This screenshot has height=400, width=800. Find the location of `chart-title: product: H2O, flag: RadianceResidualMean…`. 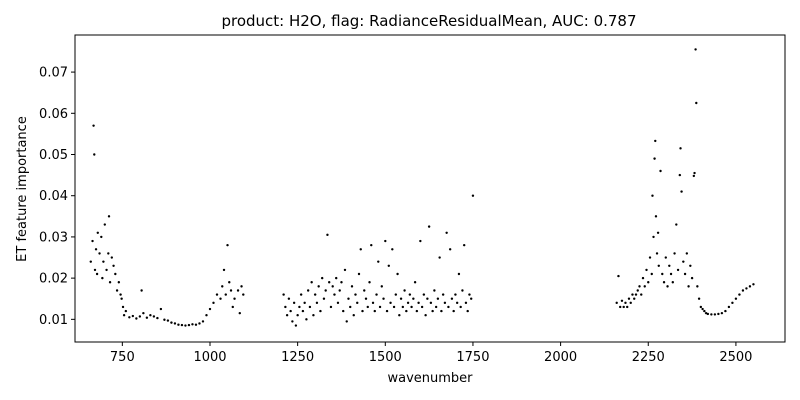

chart-title: product: H2O, flag: RadianceResidualMean… is located at coordinates (428, 21).